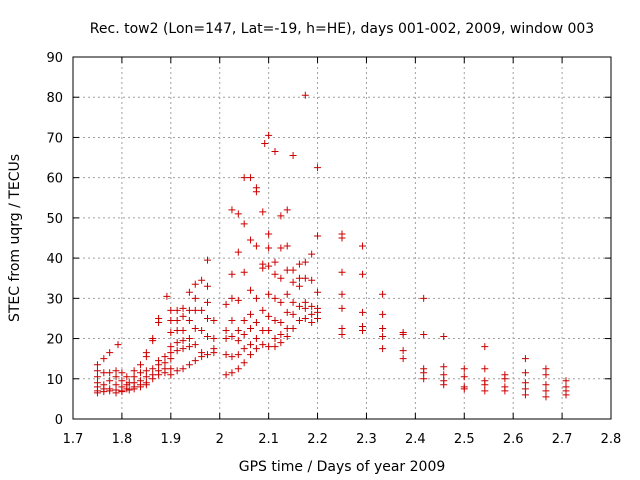 This screenshot has height=480, width=640. I want to click on y-axis-label: STEC from uqrg / TECUs, so click(15, 238).